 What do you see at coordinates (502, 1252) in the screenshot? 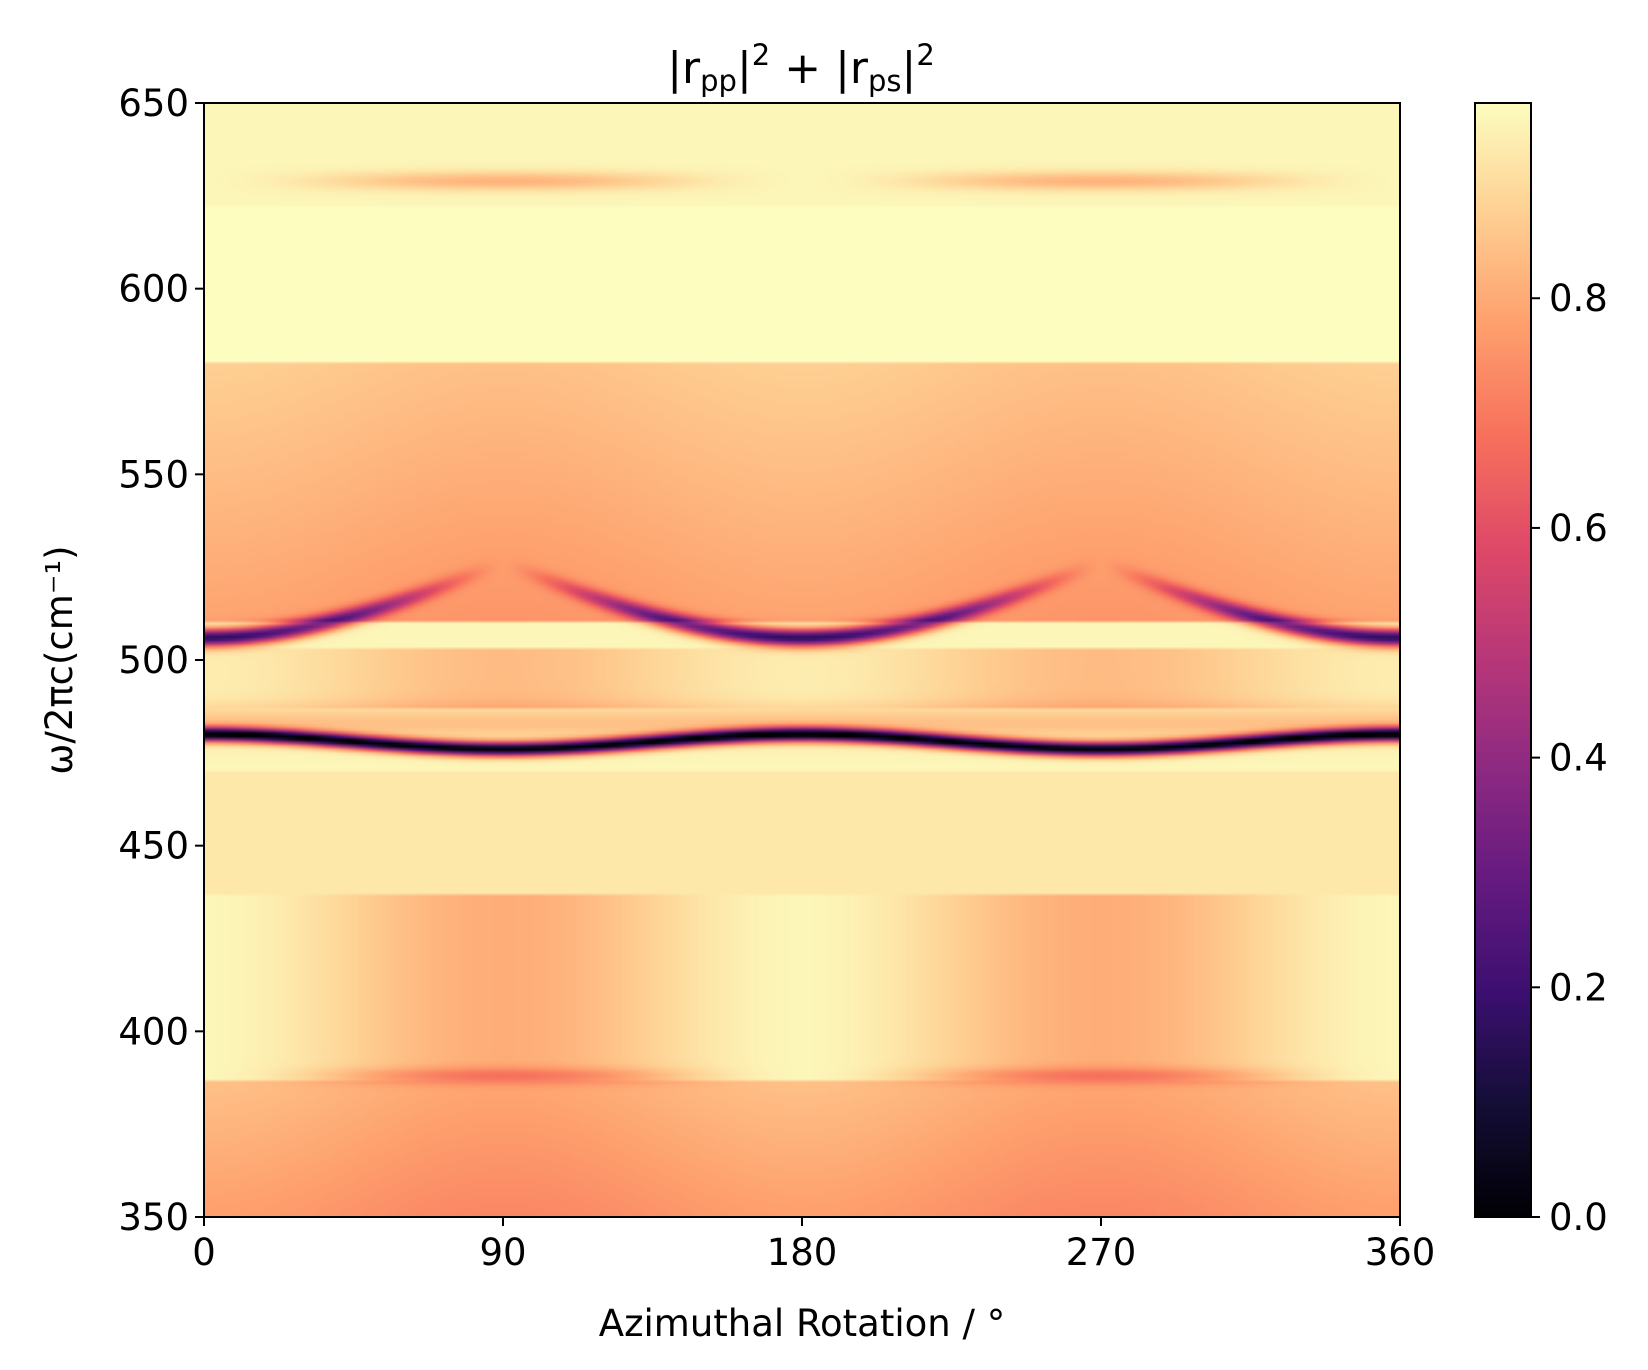
I see `x-tick-label: 90` at bounding box center [502, 1252].